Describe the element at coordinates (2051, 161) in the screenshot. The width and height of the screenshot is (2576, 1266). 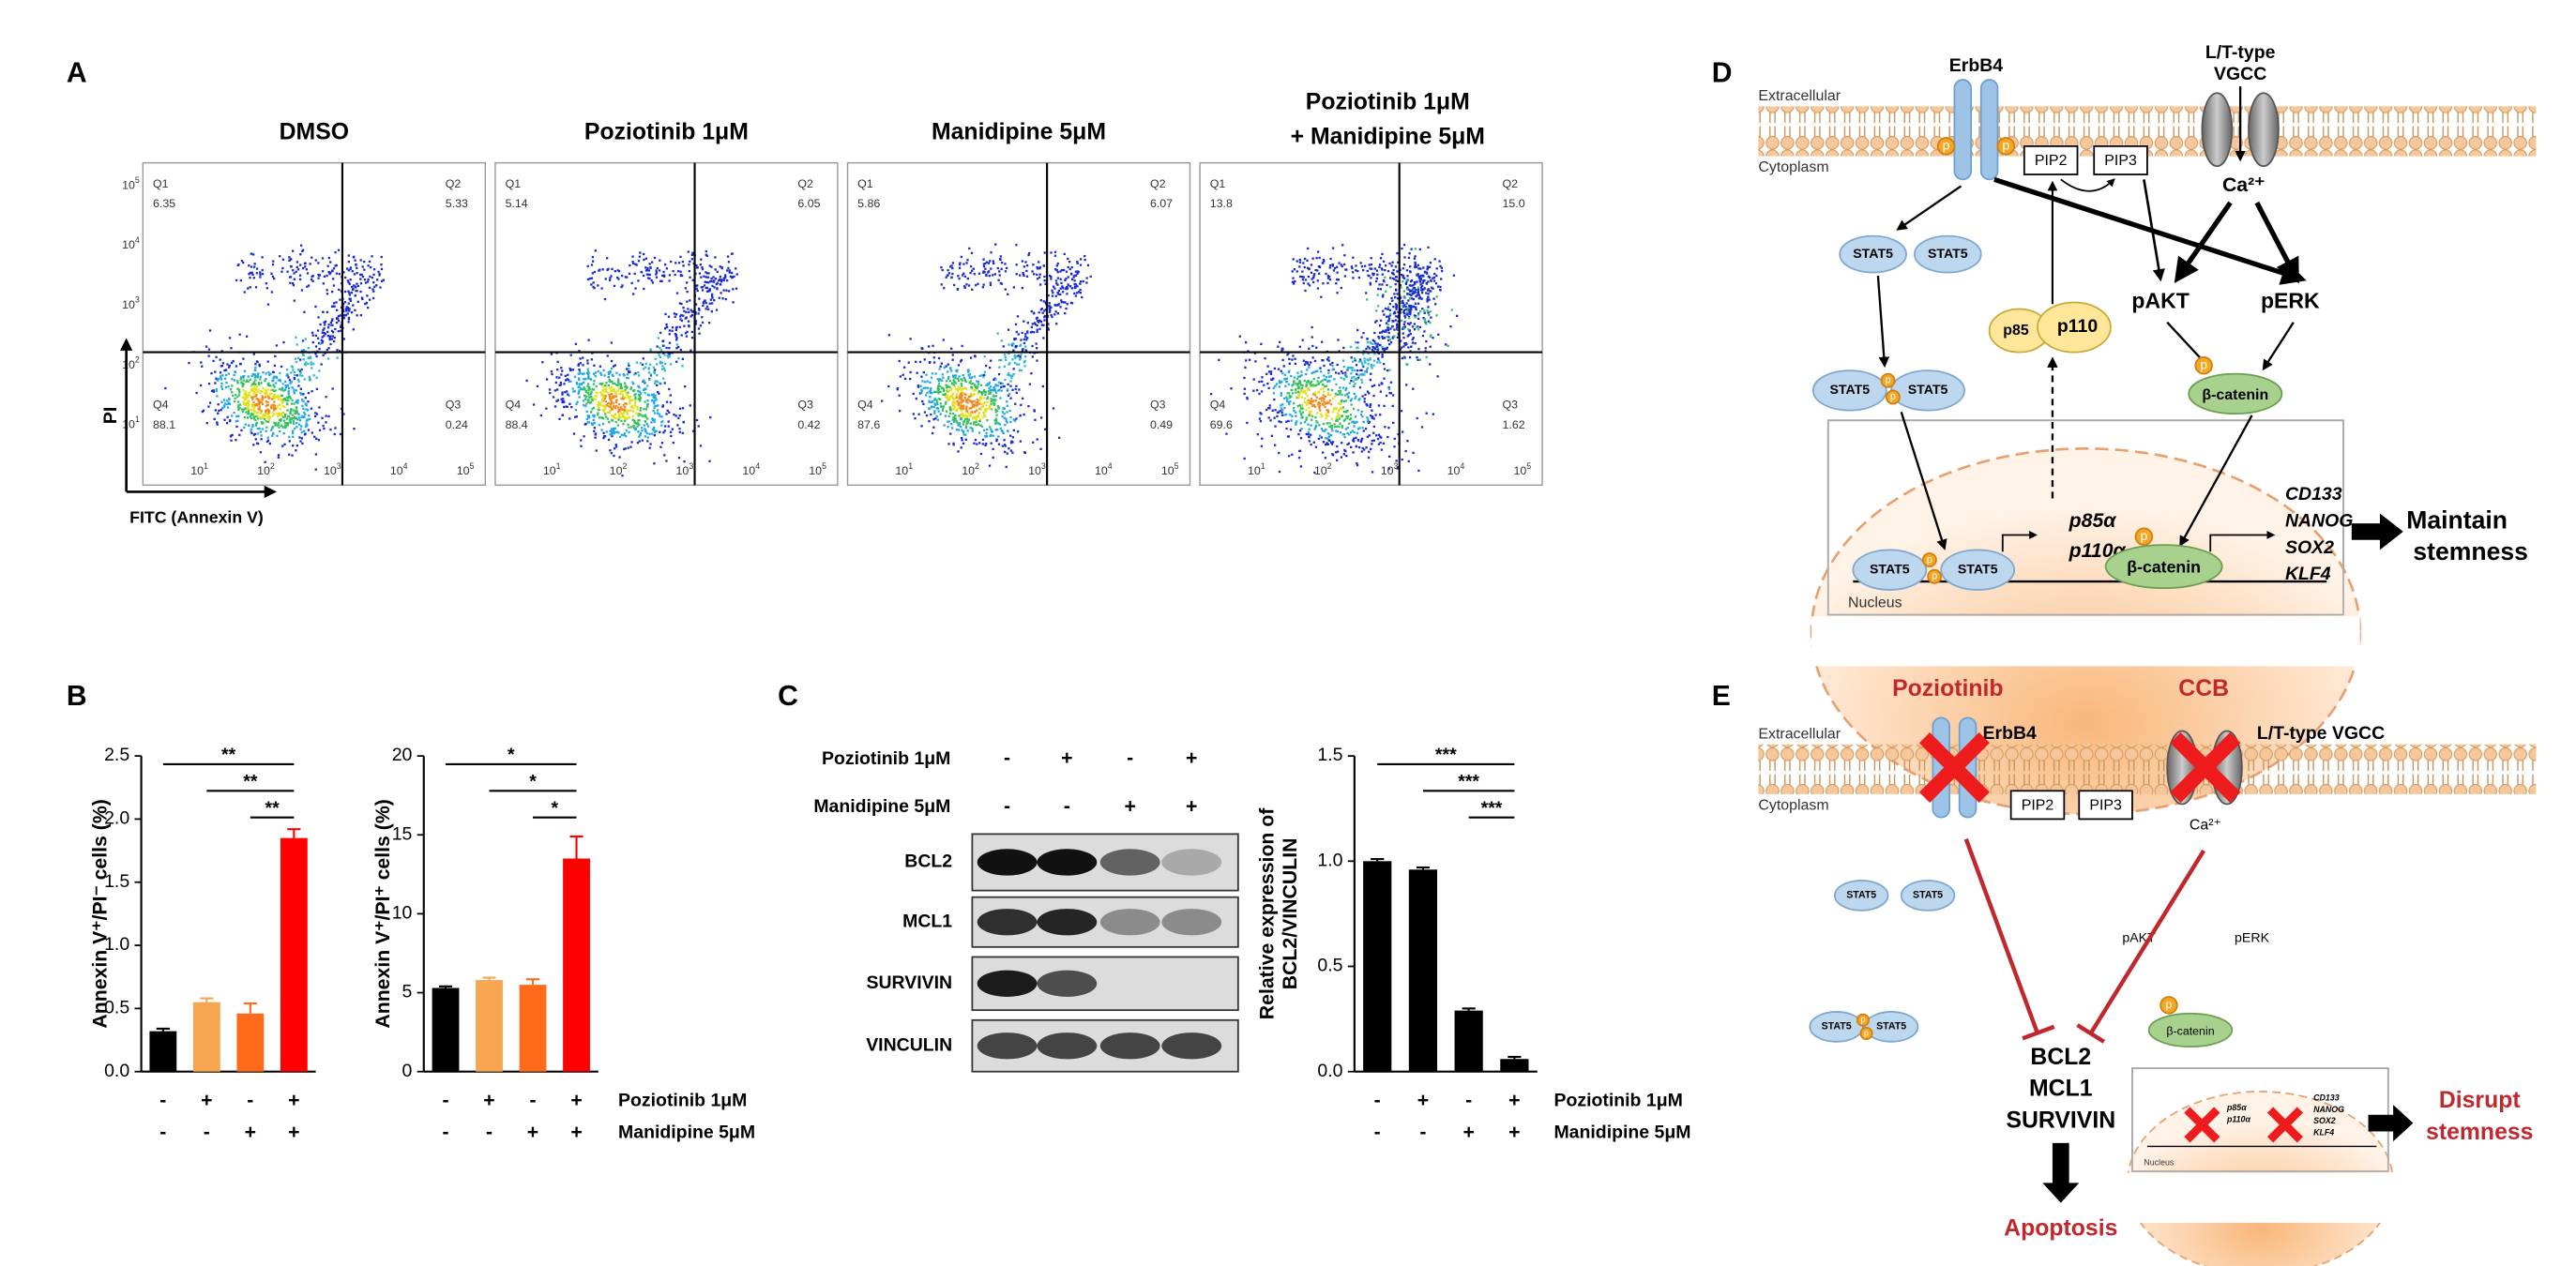
I see `node-label: PIP2` at that location.